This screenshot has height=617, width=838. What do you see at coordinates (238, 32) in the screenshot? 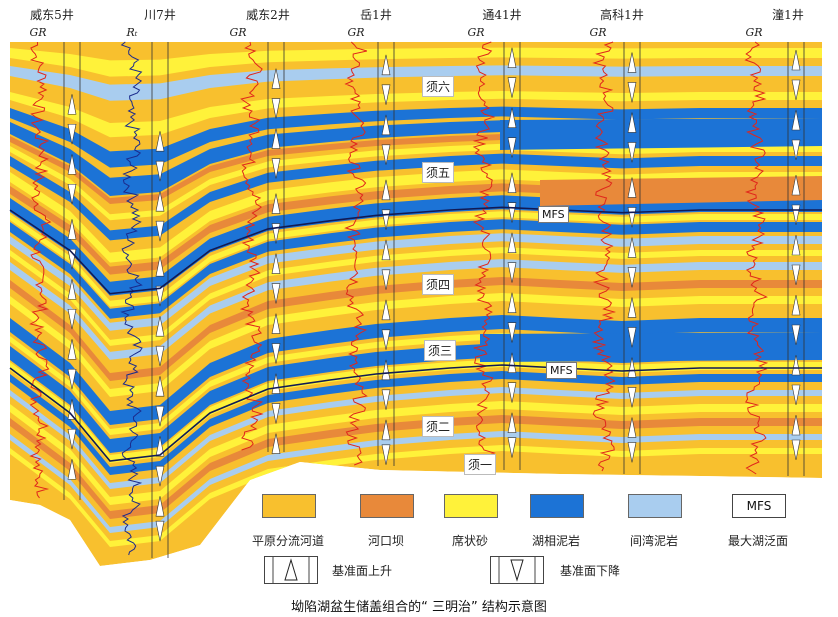
I see `log-type-weidong2: GR` at bounding box center [238, 32].